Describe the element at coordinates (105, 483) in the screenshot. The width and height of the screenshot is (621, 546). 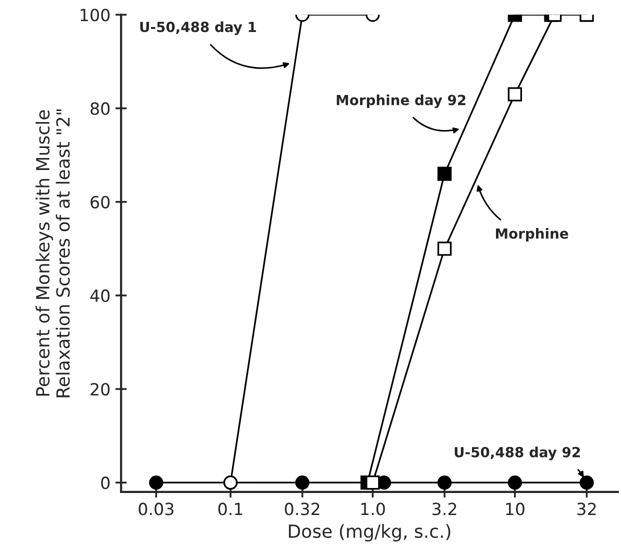
I see `y-tick-label: 0` at that location.